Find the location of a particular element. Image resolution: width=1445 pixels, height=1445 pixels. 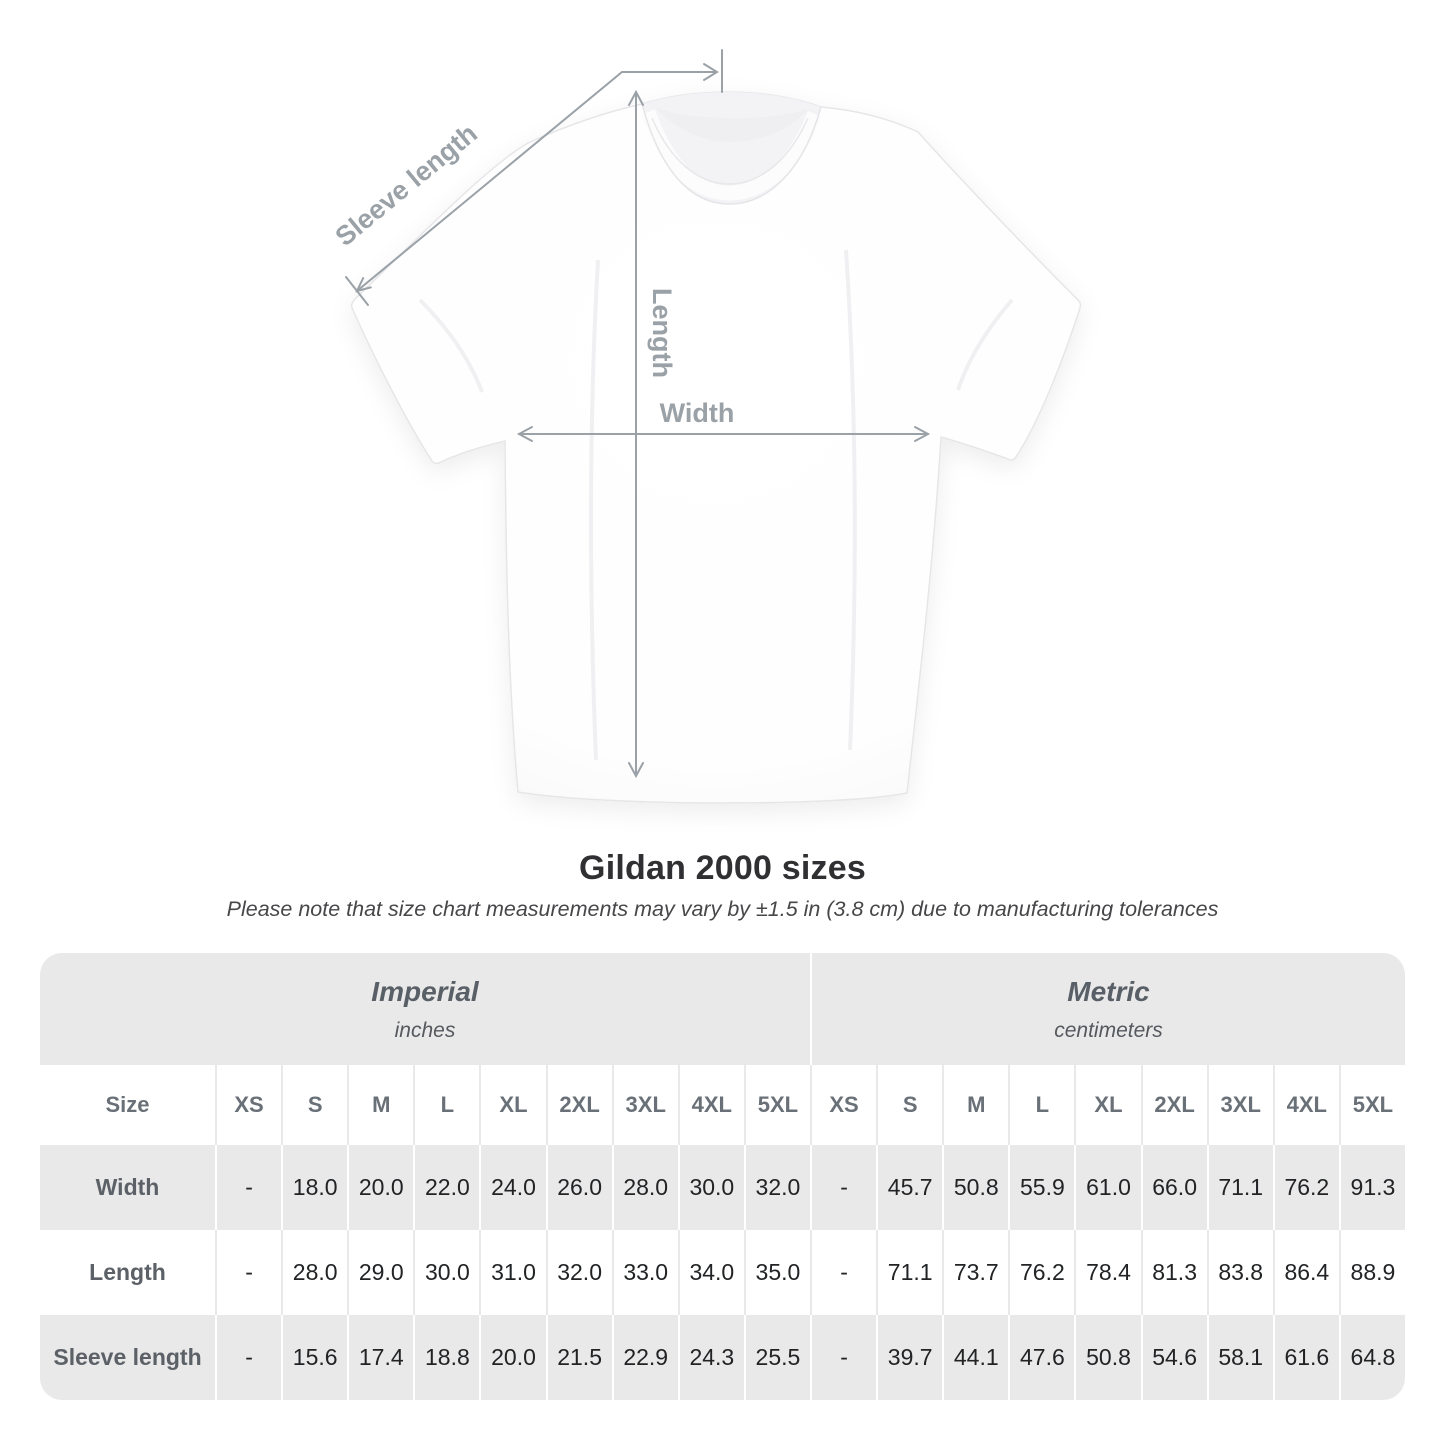

table-cell: 47.6 is located at coordinates (1041, 1357).